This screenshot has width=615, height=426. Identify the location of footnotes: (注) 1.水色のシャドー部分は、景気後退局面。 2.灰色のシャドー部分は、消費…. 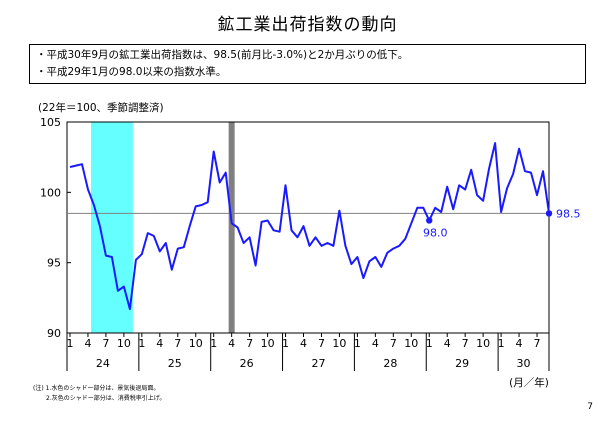
(99, 394).